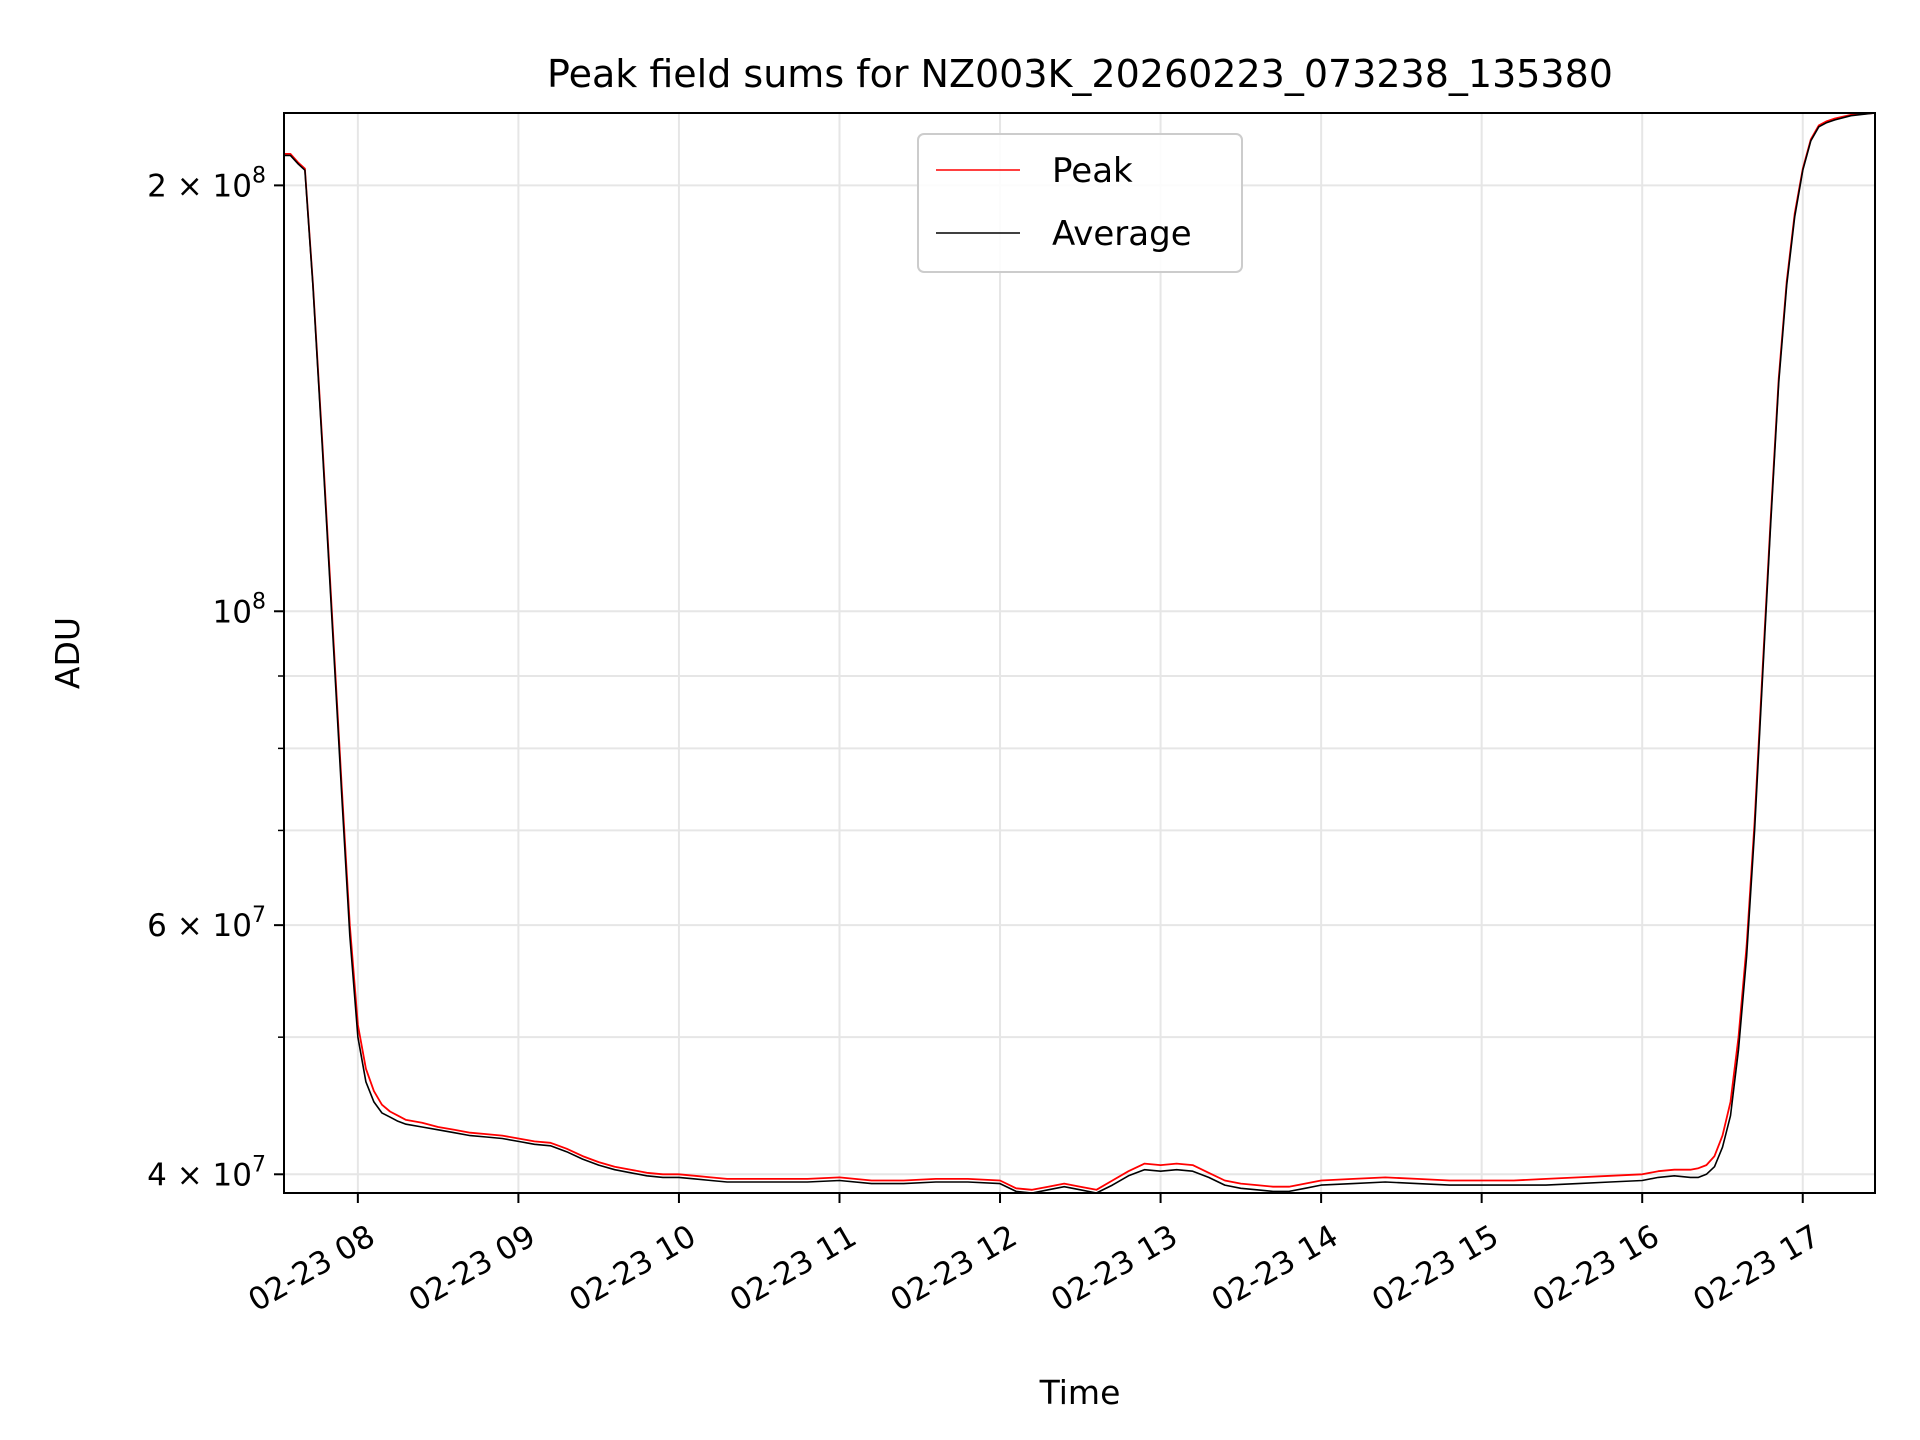  What do you see at coordinates (1122, 234) in the screenshot?
I see `legend-label-average: Average` at bounding box center [1122, 234].